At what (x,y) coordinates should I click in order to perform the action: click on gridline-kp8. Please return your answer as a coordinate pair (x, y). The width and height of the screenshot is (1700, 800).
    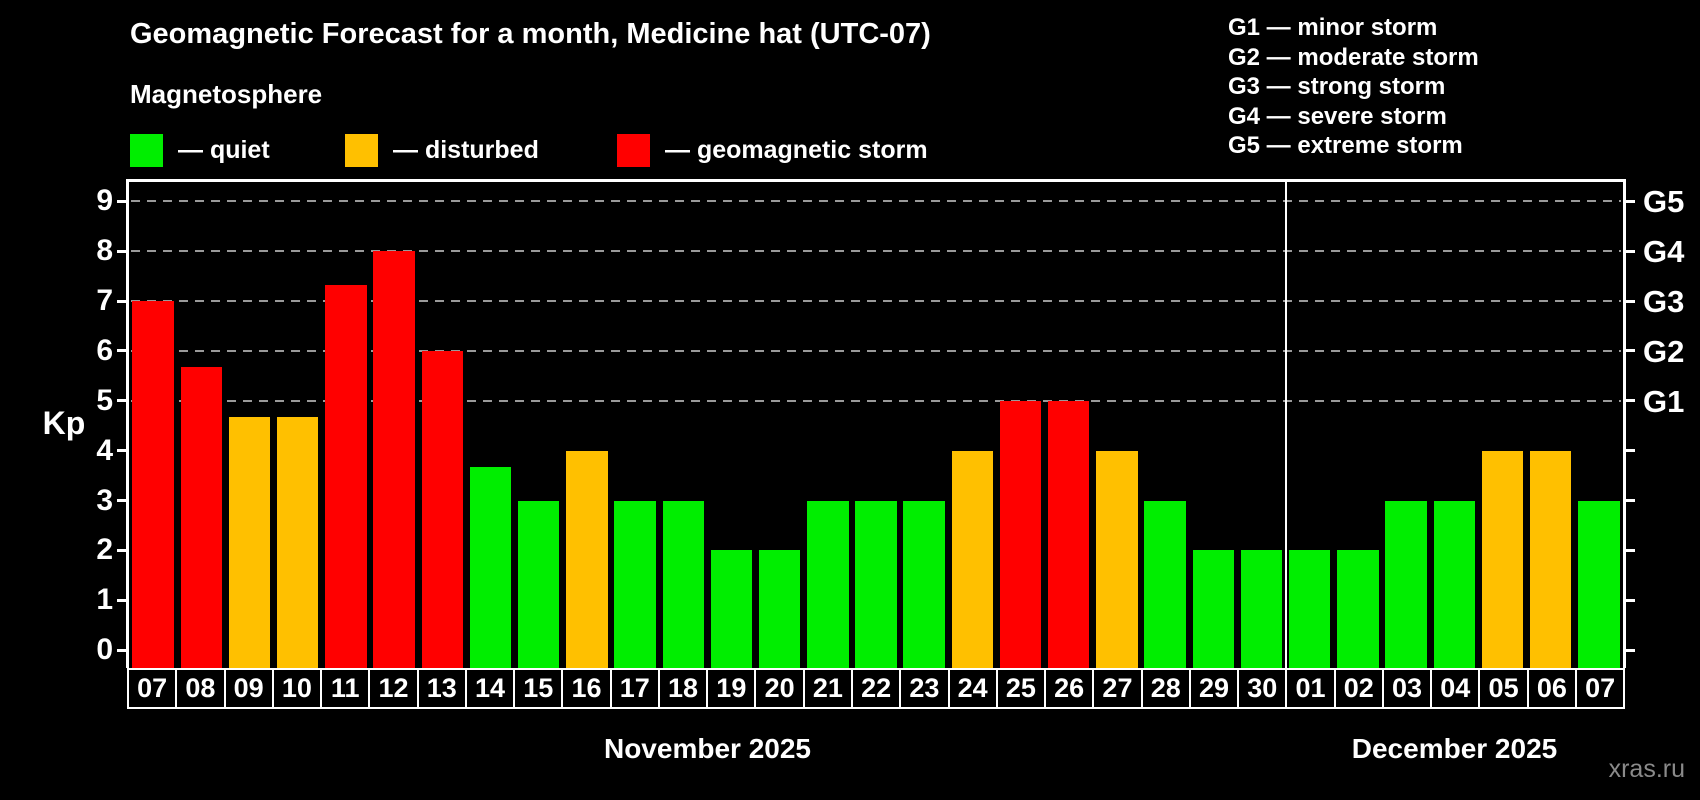
    Looking at the image, I should click on (876, 251).